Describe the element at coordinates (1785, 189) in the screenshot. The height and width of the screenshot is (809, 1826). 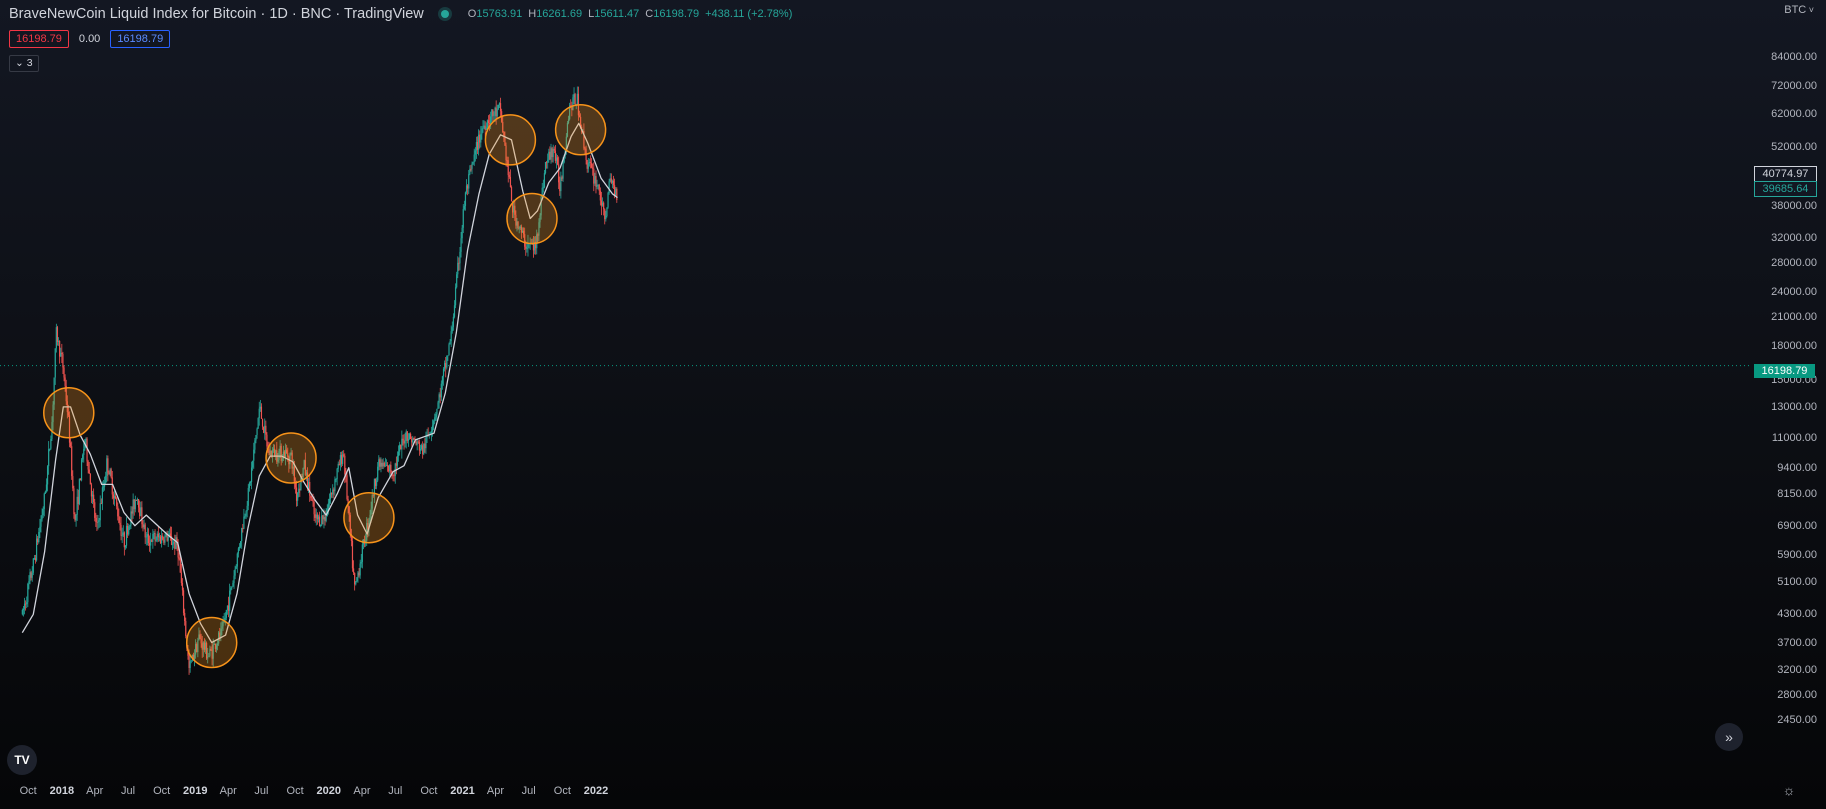
I see `moving-average-price-label: 39685.64` at that location.